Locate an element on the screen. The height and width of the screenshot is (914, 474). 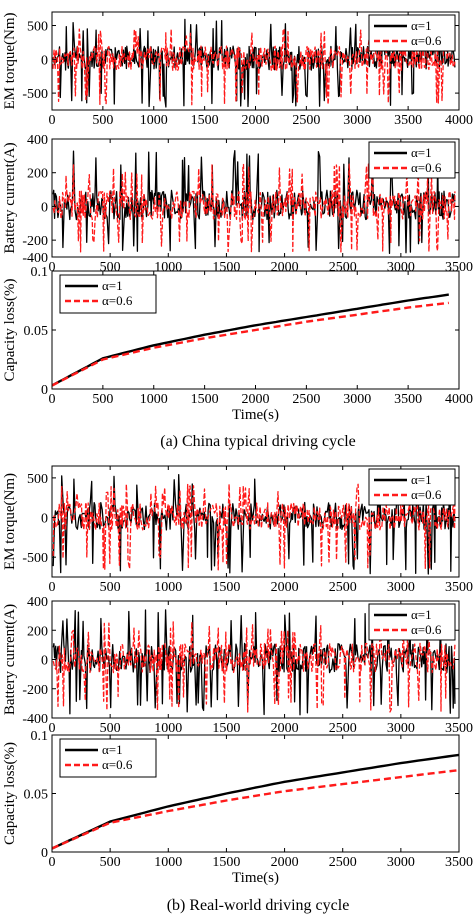
x-tick-label: 4000 is located at coordinates (459, 399).